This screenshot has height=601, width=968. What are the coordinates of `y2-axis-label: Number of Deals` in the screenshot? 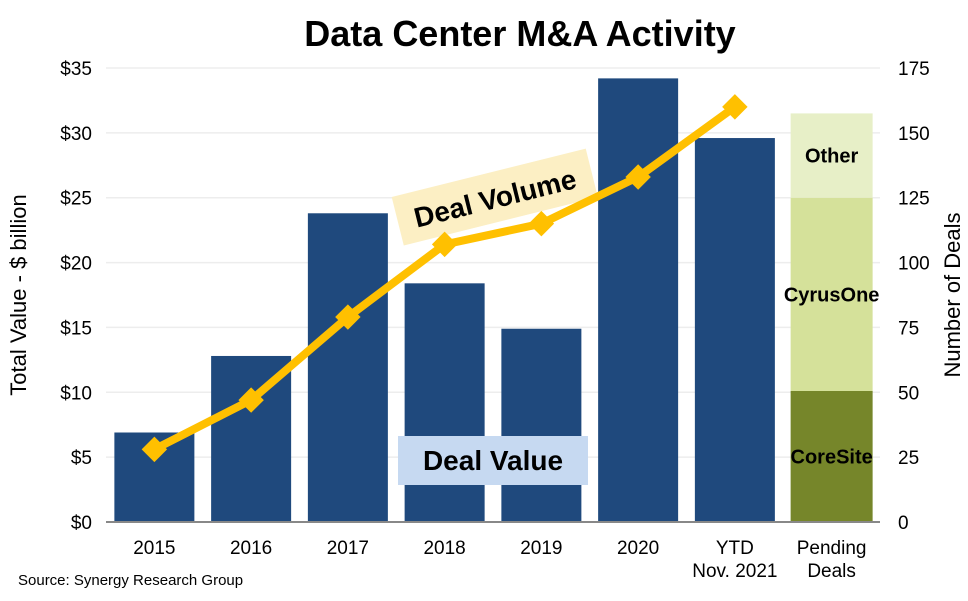 It's located at (952, 294).